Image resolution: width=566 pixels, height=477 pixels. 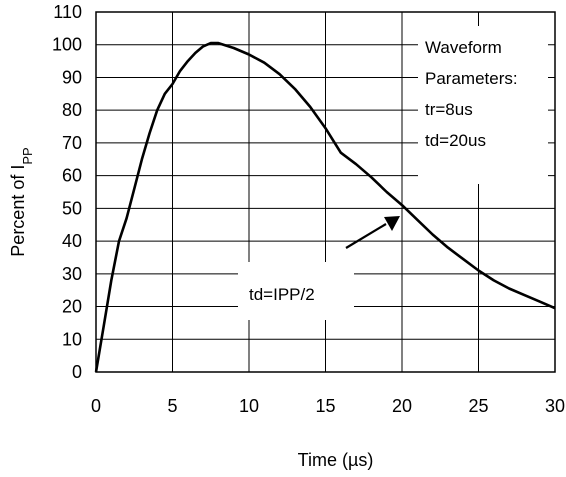 What do you see at coordinates (249, 406) in the screenshot?
I see `x-tick-label: 10` at bounding box center [249, 406].